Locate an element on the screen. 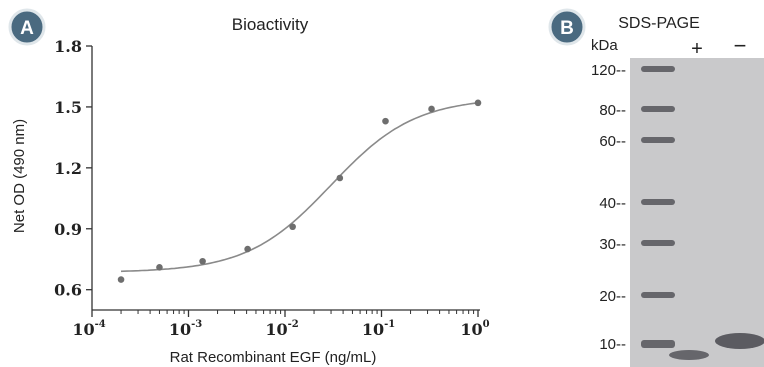 This screenshot has width=764, height=367. y-ticks: 0.6 0.9 1.2 1.5 1.8 is located at coordinates (73, 168).